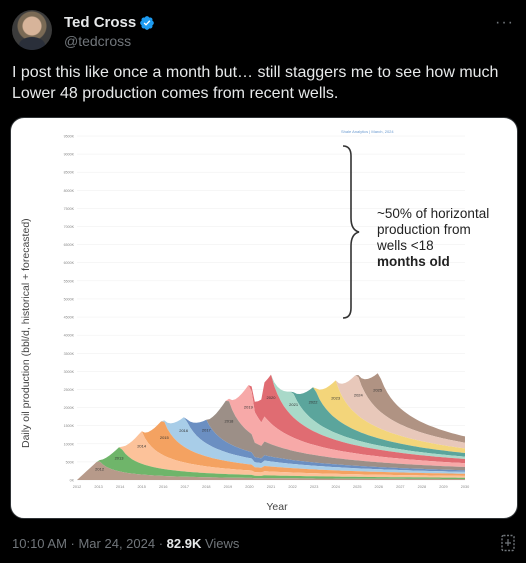 This screenshot has height=563, width=526. I want to click on area-series-2012, so click(271, 470).